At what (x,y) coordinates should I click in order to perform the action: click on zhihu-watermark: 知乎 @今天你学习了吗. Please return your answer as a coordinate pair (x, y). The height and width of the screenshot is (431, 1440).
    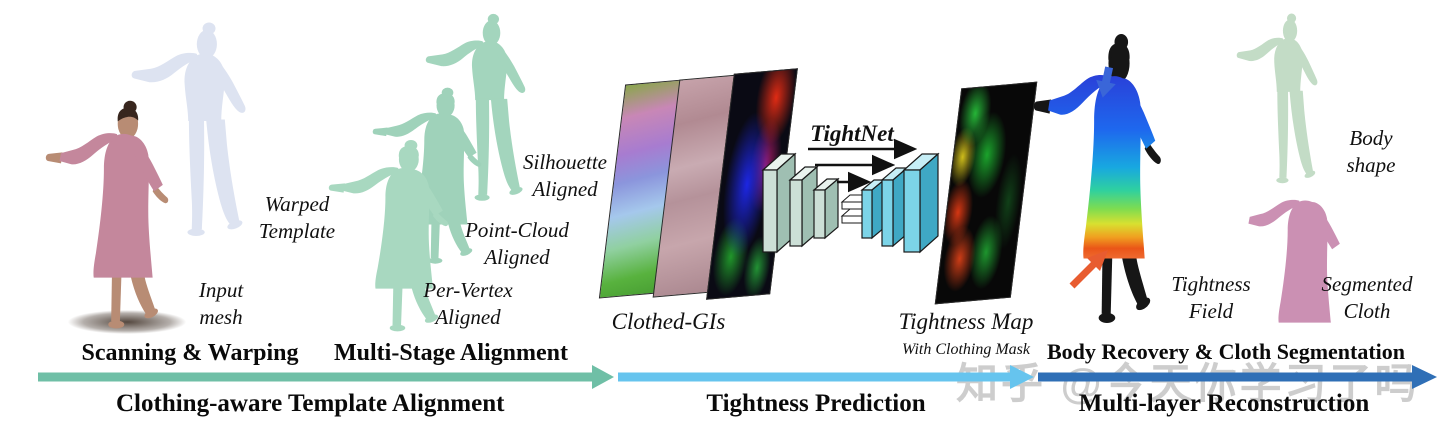
    Looking at the image, I should click on (1188, 383).